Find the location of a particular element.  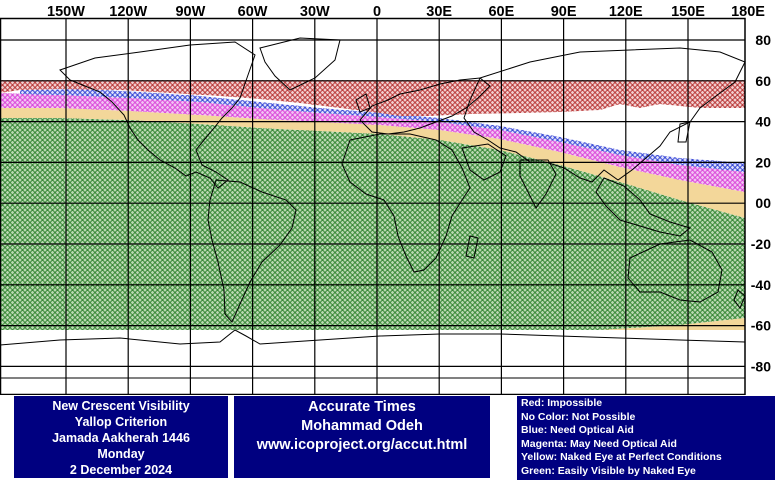

legend-none: No Color: Not Possible is located at coordinates (578, 416).